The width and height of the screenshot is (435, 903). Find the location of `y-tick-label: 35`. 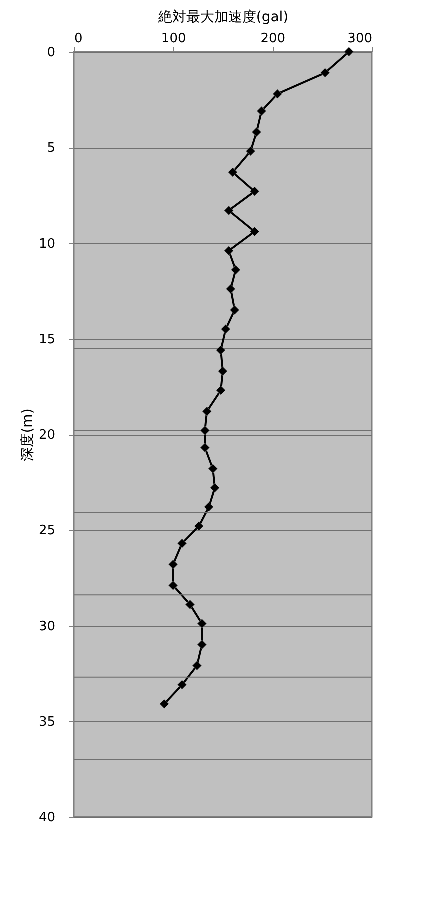

y-tick-label: 35 is located at coordinates (47, 722).